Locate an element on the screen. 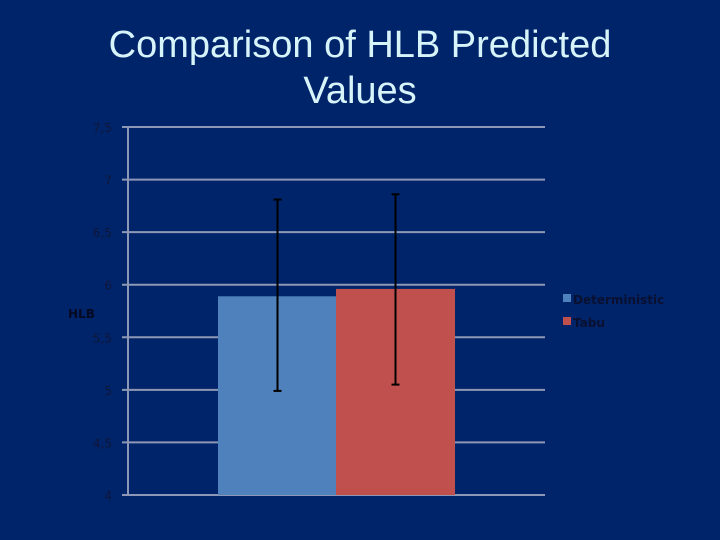  y-tick-label: 6 is located at coordinates (108, 286).